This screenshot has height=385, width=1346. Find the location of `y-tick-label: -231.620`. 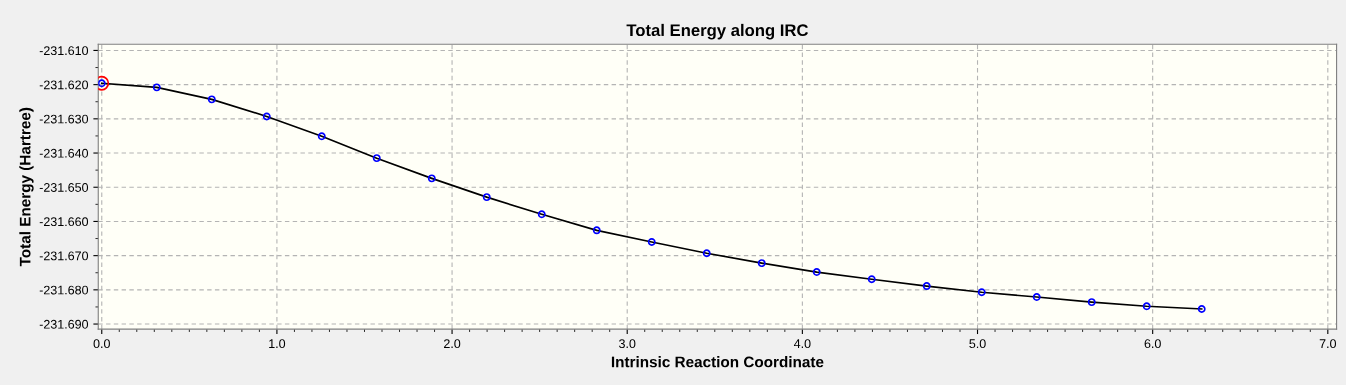

y-tick-label: -231.620 is located at coordinates (64, 85).